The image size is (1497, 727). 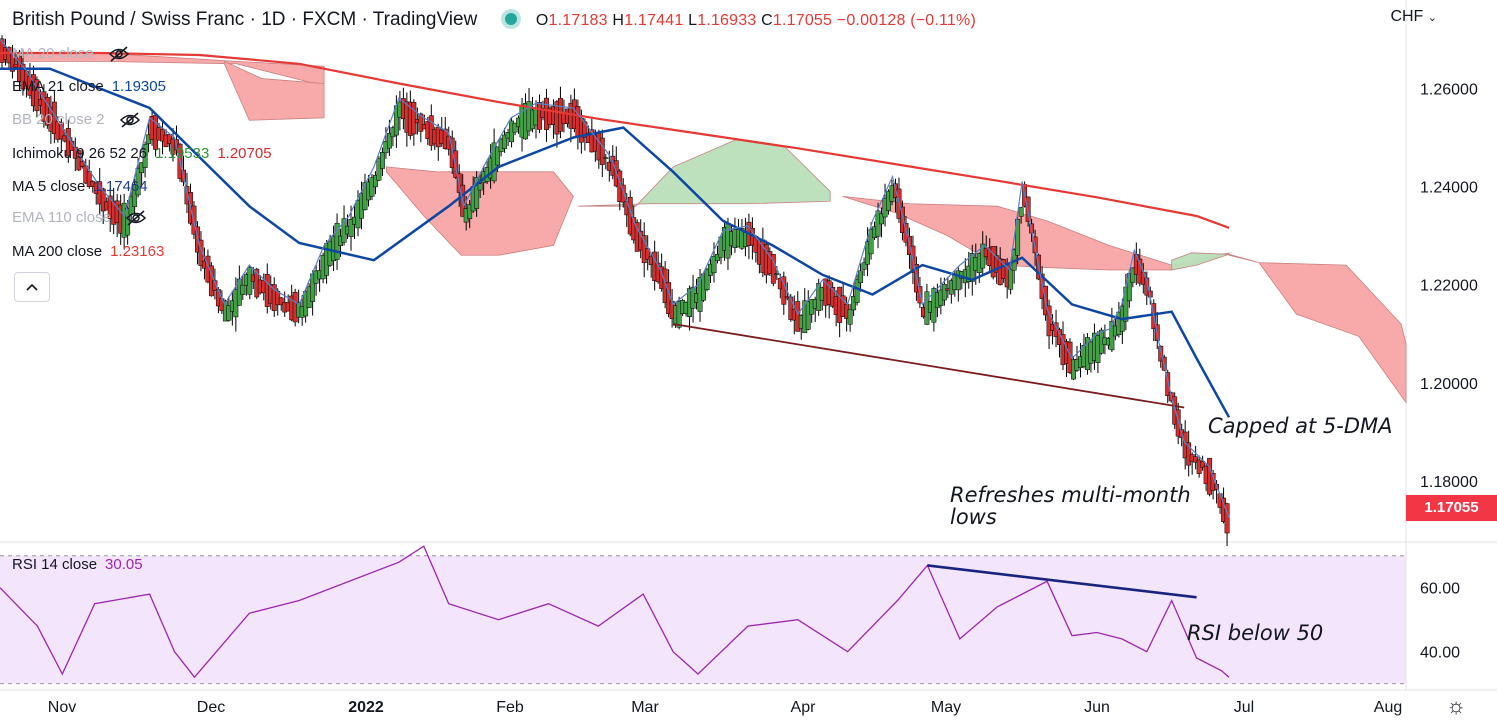 What do you see at coordinates (1255, 633) in the screenshot?
I see `annotation-rsi: RSI below 50` at bounding box center [1255, 633].